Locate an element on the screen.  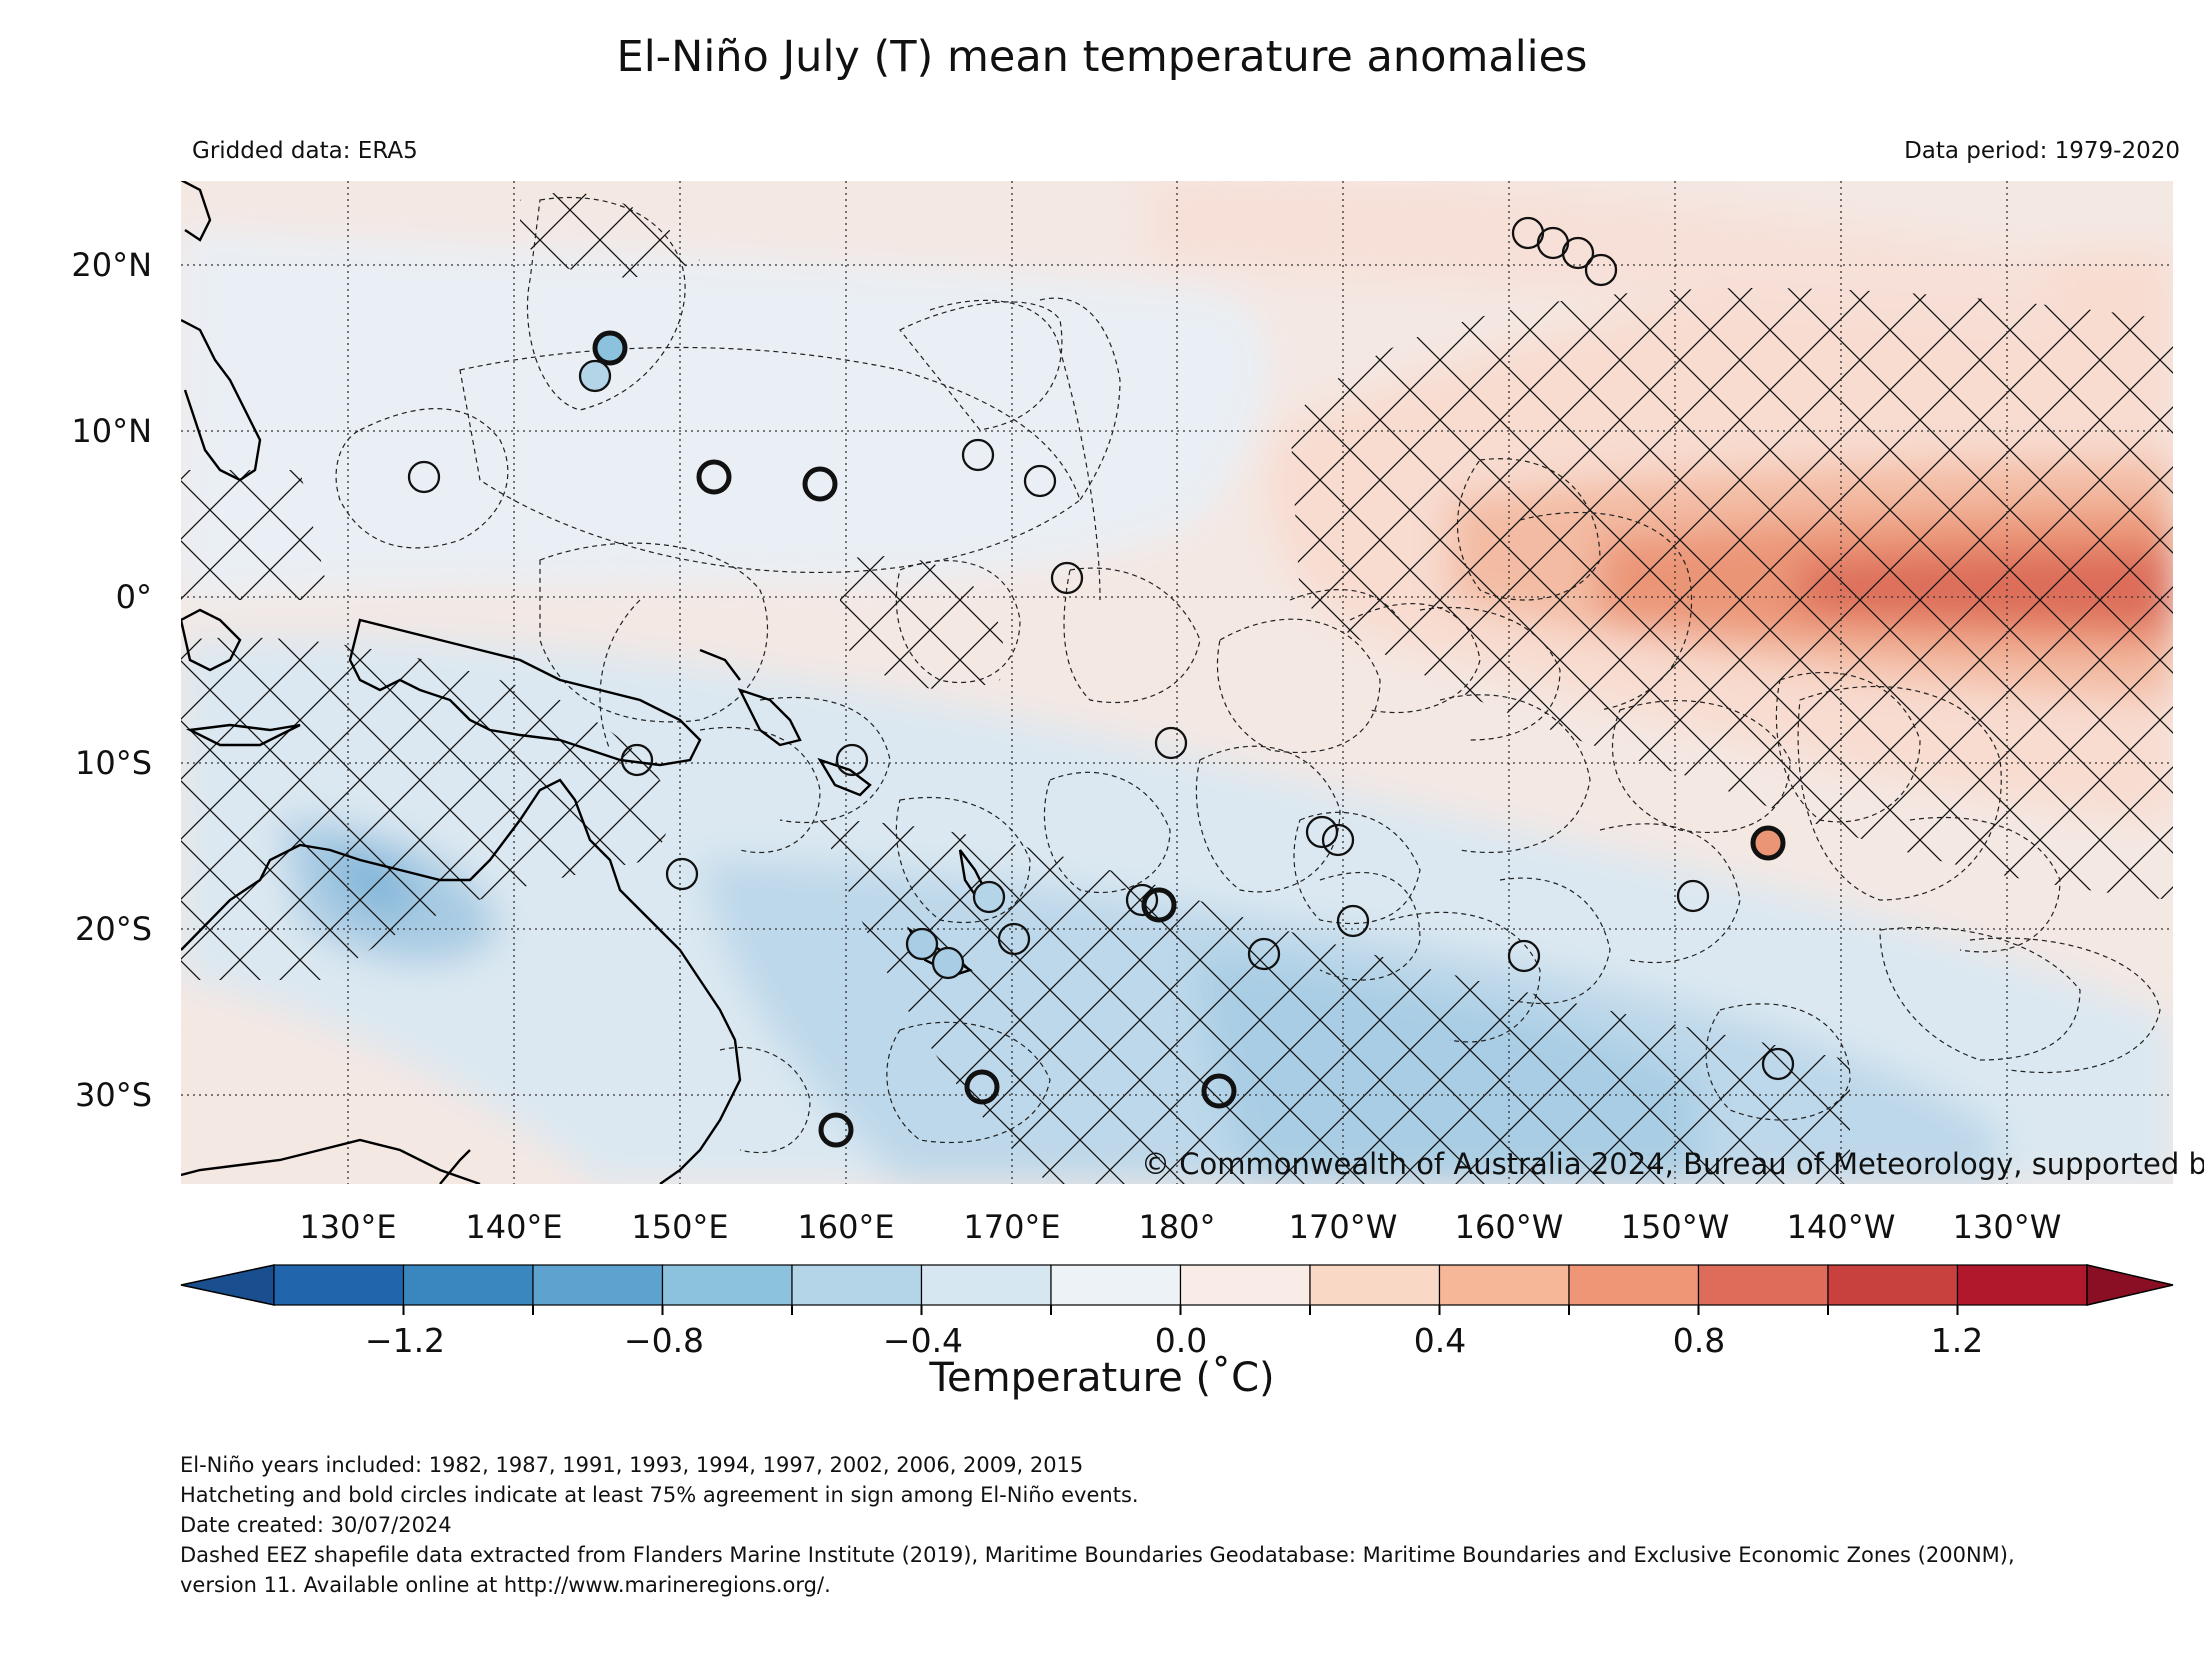
colorbar-tick-label: 0.4 is located at coordinates (1440, 1340).